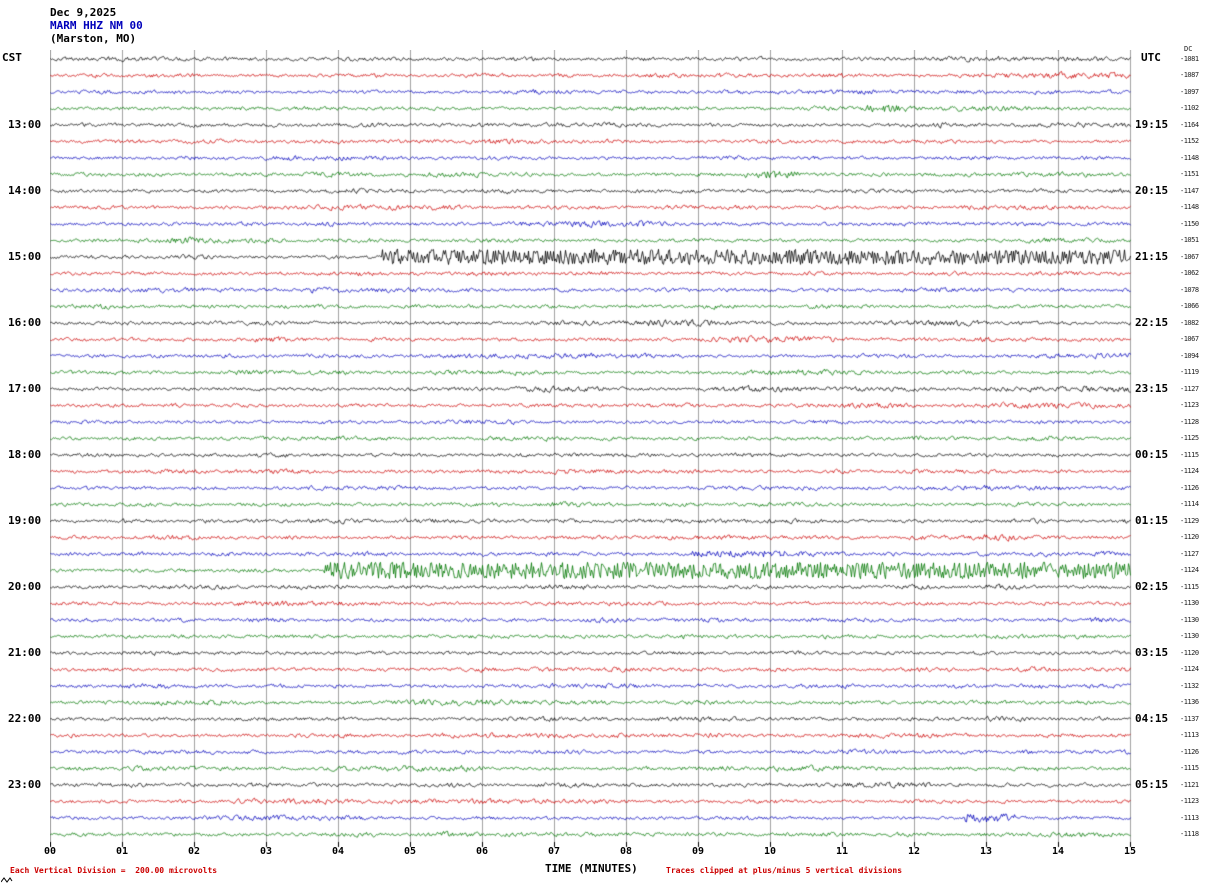 Image resolution: width=1210 pixels, height=886 pixels. I want to click on cst-hour-label: 22:00, so click(25, 718).